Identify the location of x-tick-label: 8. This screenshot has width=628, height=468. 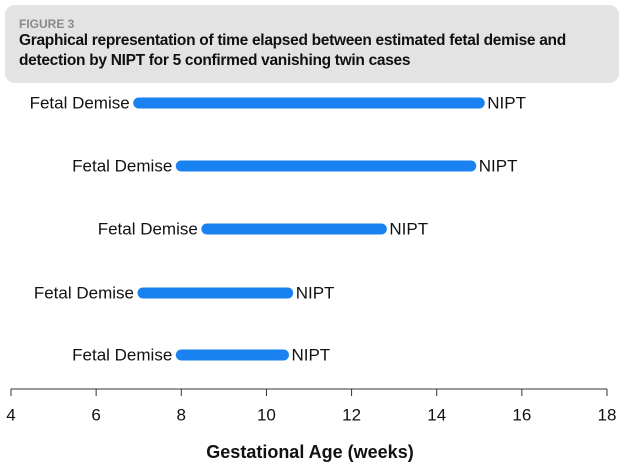
(181, 414).